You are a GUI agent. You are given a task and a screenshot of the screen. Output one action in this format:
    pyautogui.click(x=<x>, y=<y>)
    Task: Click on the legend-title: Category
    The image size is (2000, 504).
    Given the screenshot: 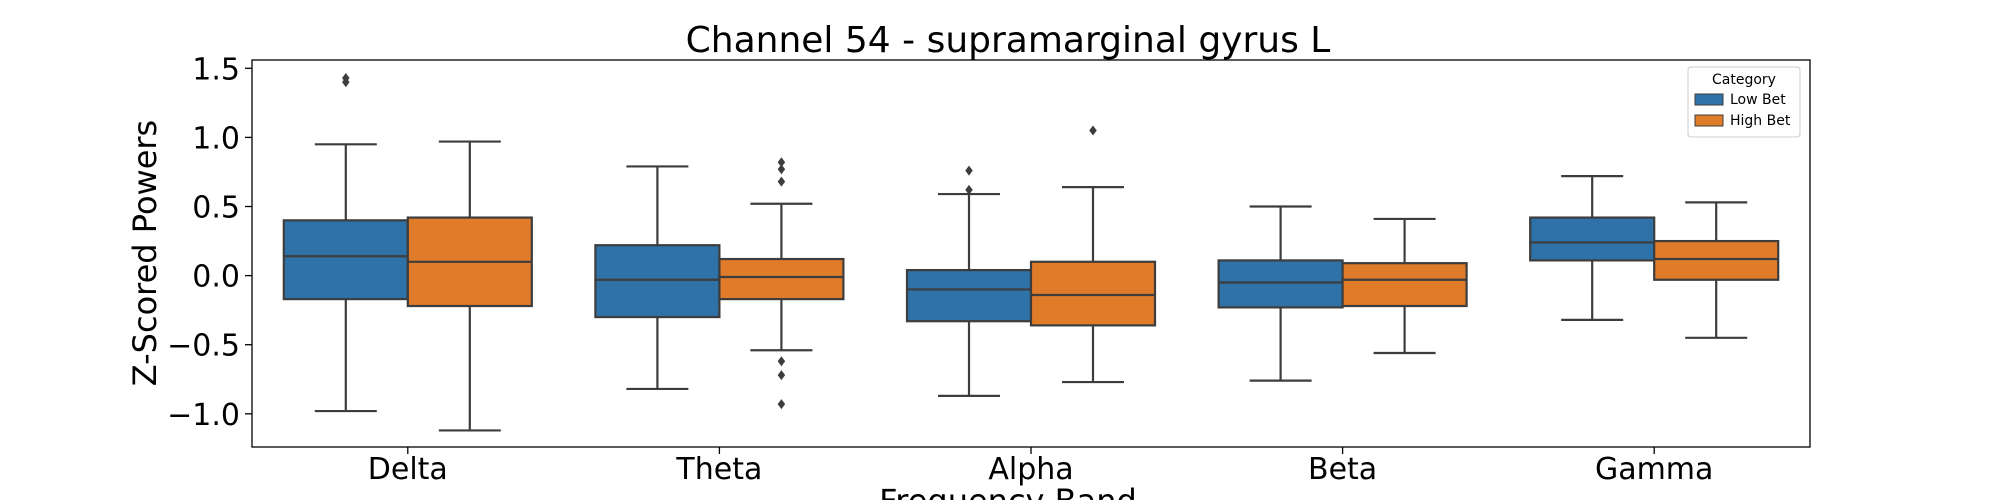 What is the action you would take?
    pyautogui.click(x=1744, y=80)
    